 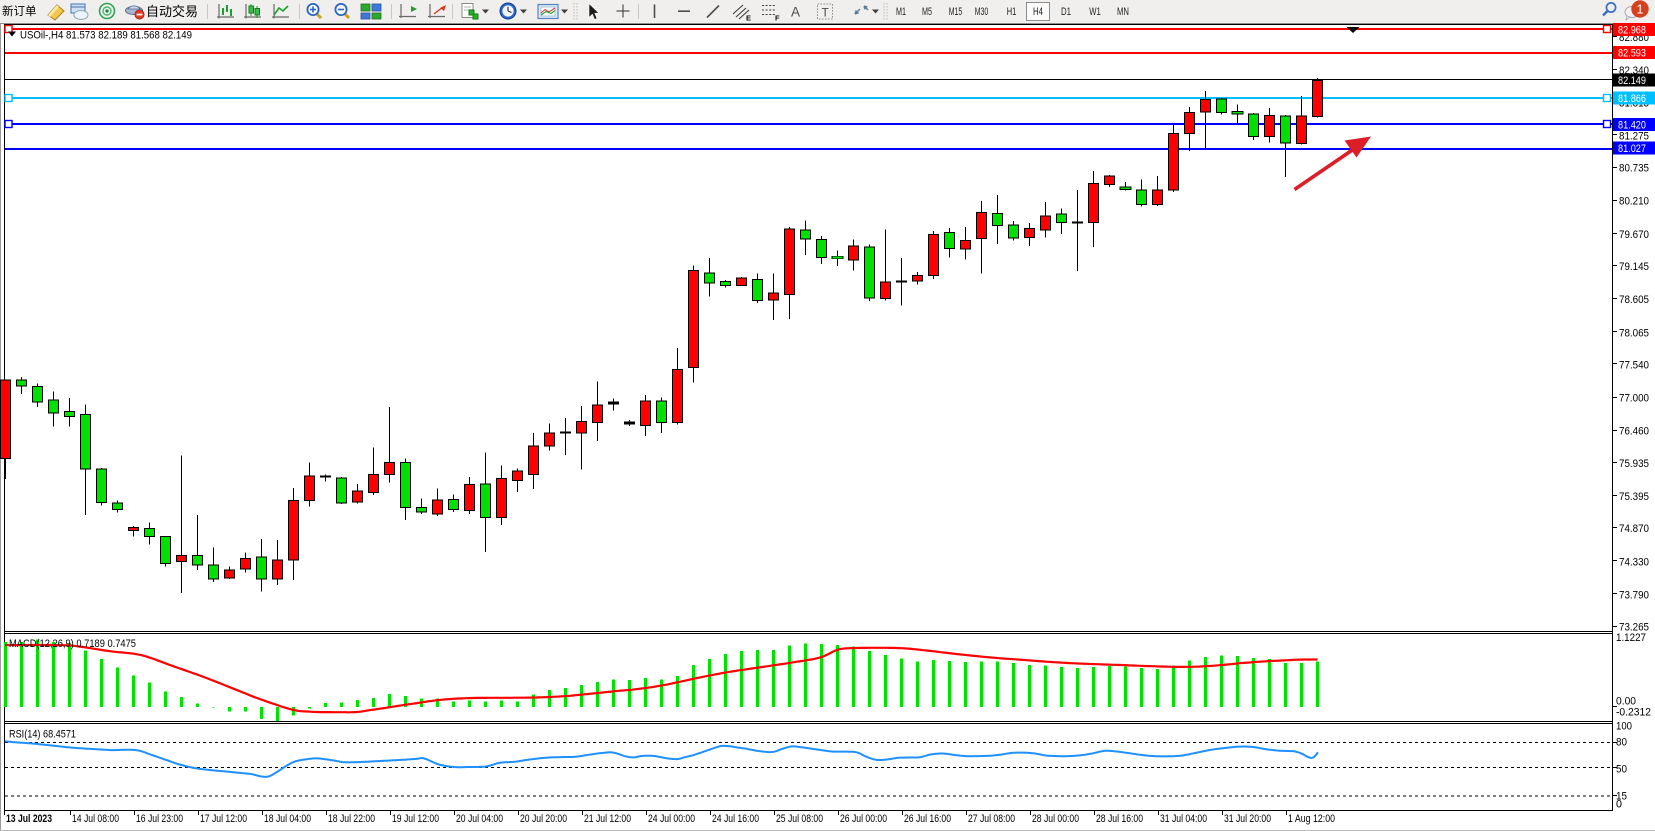 I want to click on svg-text: 50, so click(x=1621, y=770).